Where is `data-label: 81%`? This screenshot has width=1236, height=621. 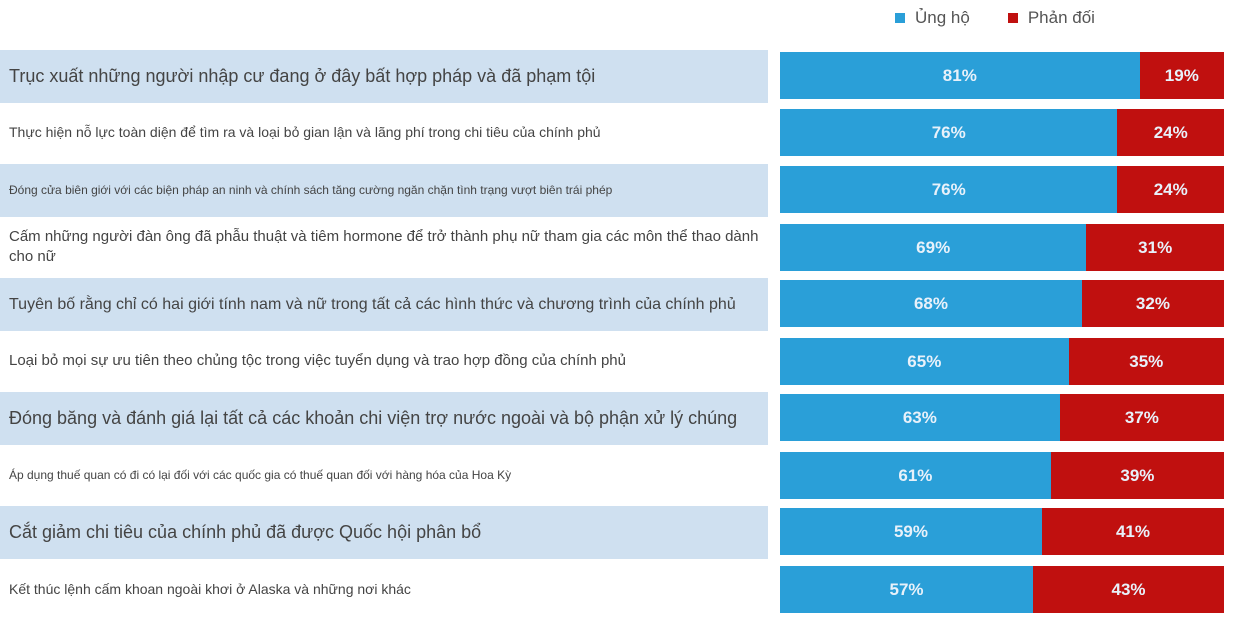 data-label: 81% is located at coordinates (959, 75).